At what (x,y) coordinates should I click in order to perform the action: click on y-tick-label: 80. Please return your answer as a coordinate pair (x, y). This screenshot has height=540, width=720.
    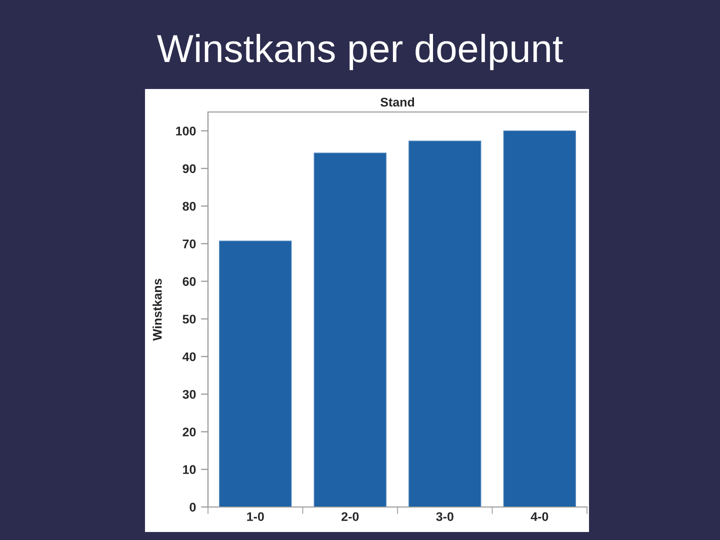
    Looking at the image, I should click on (189, 206).